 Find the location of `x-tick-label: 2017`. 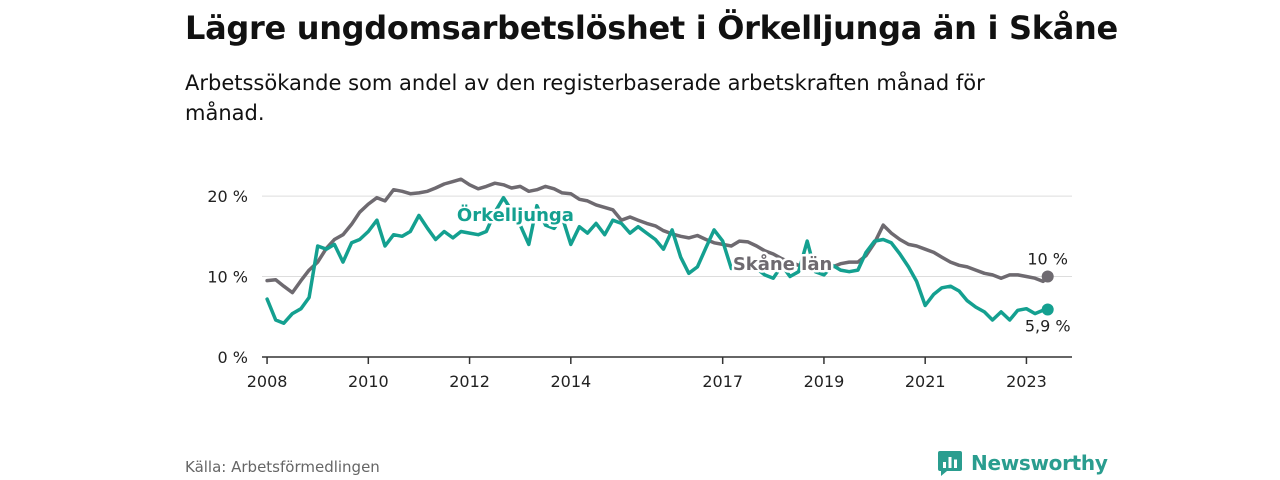

x-tick-label: 2017 is located at coordinates (722, 381).